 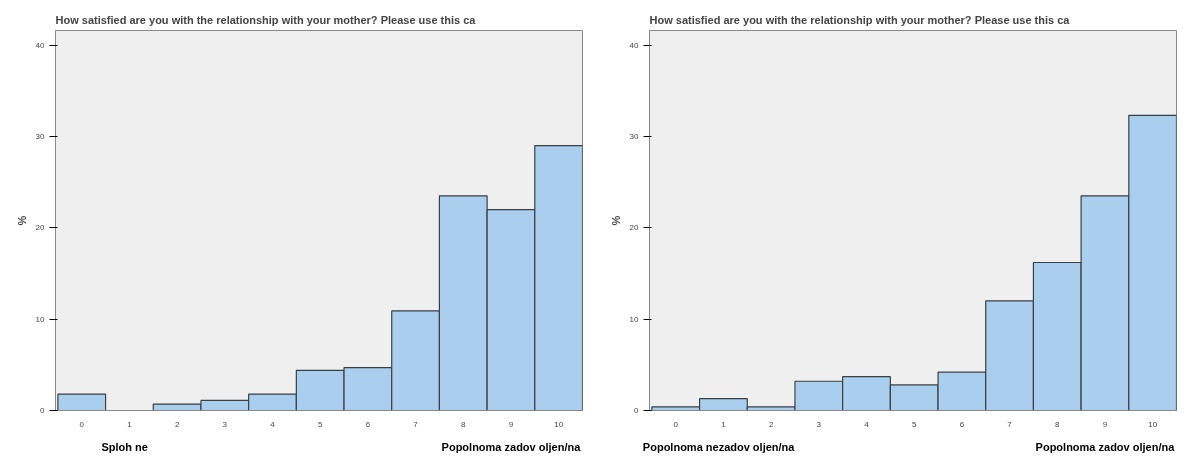 I want to click on text: Popolnoma nezadov oljen/na, so click(x=719, y=446).